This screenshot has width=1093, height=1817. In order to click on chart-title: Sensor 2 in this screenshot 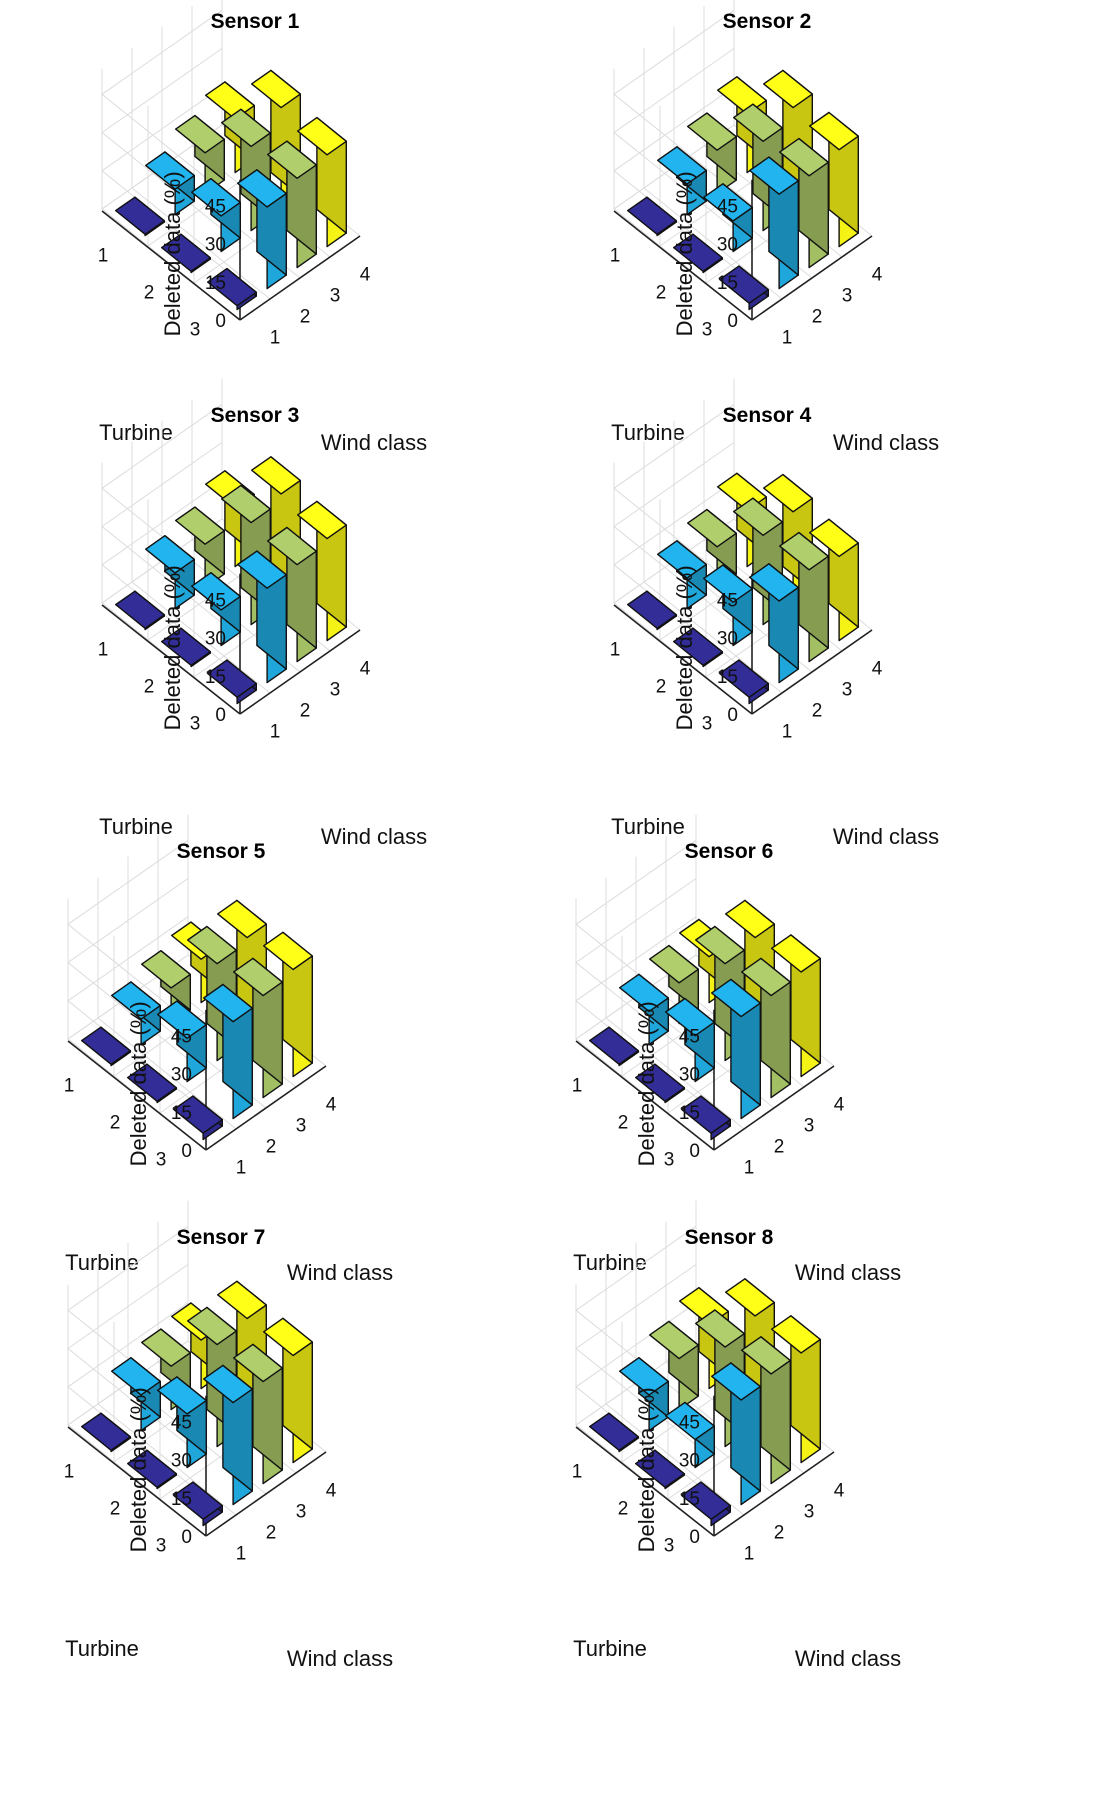, I will do `click(767, 21)`.